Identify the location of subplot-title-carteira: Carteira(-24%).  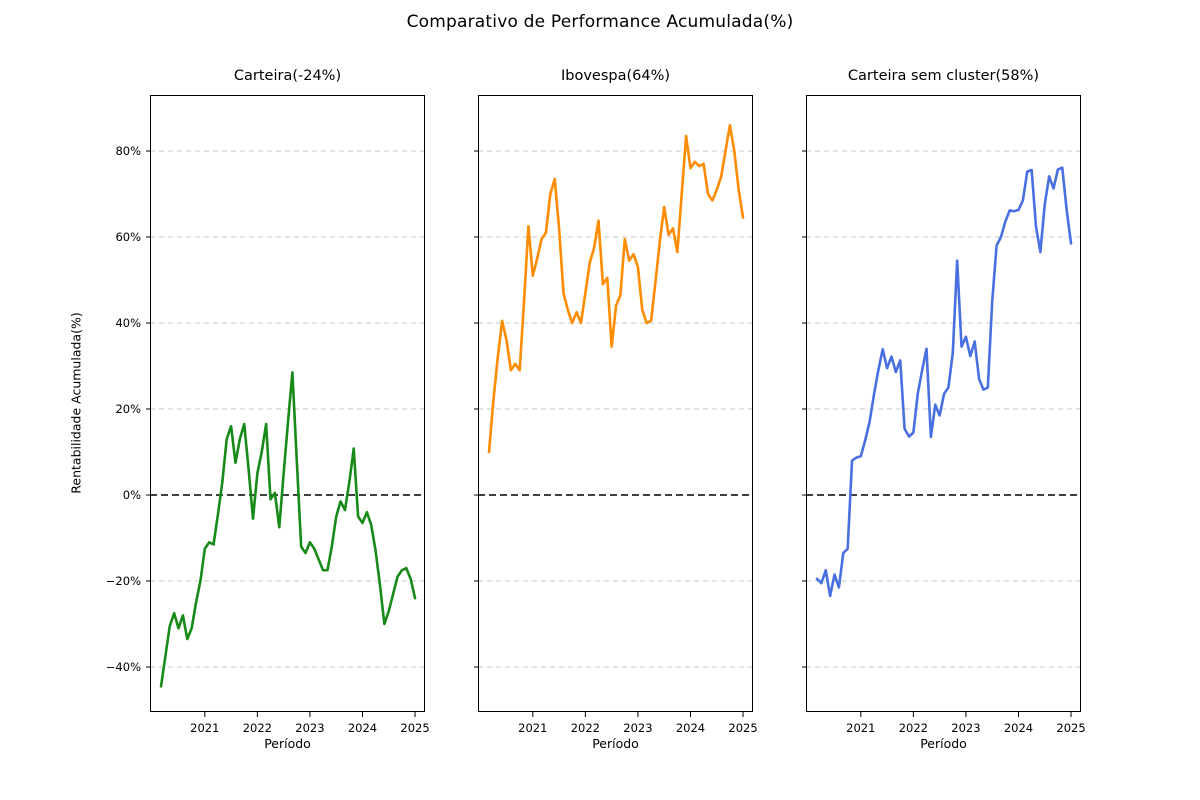
(287, 76).